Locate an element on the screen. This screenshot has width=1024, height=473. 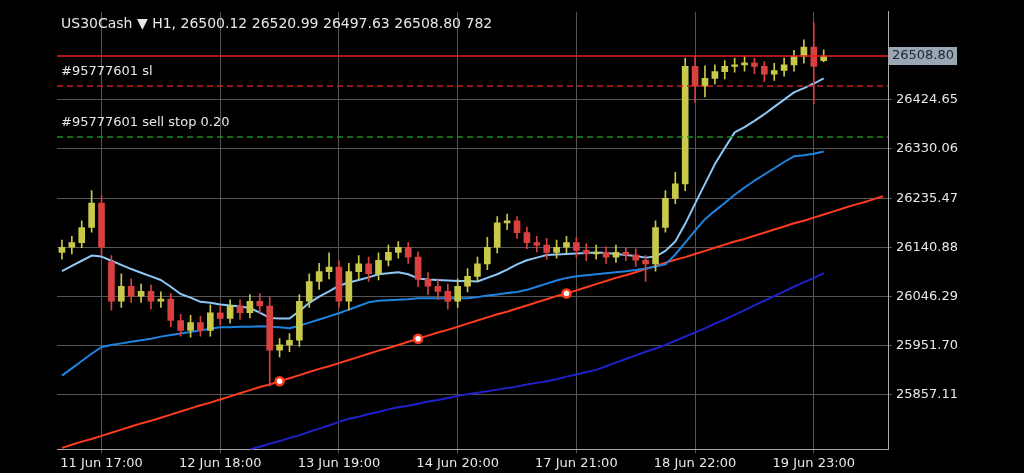
x-tick-label: 17 Jun 21:00 is located at coordinates (576, 462).